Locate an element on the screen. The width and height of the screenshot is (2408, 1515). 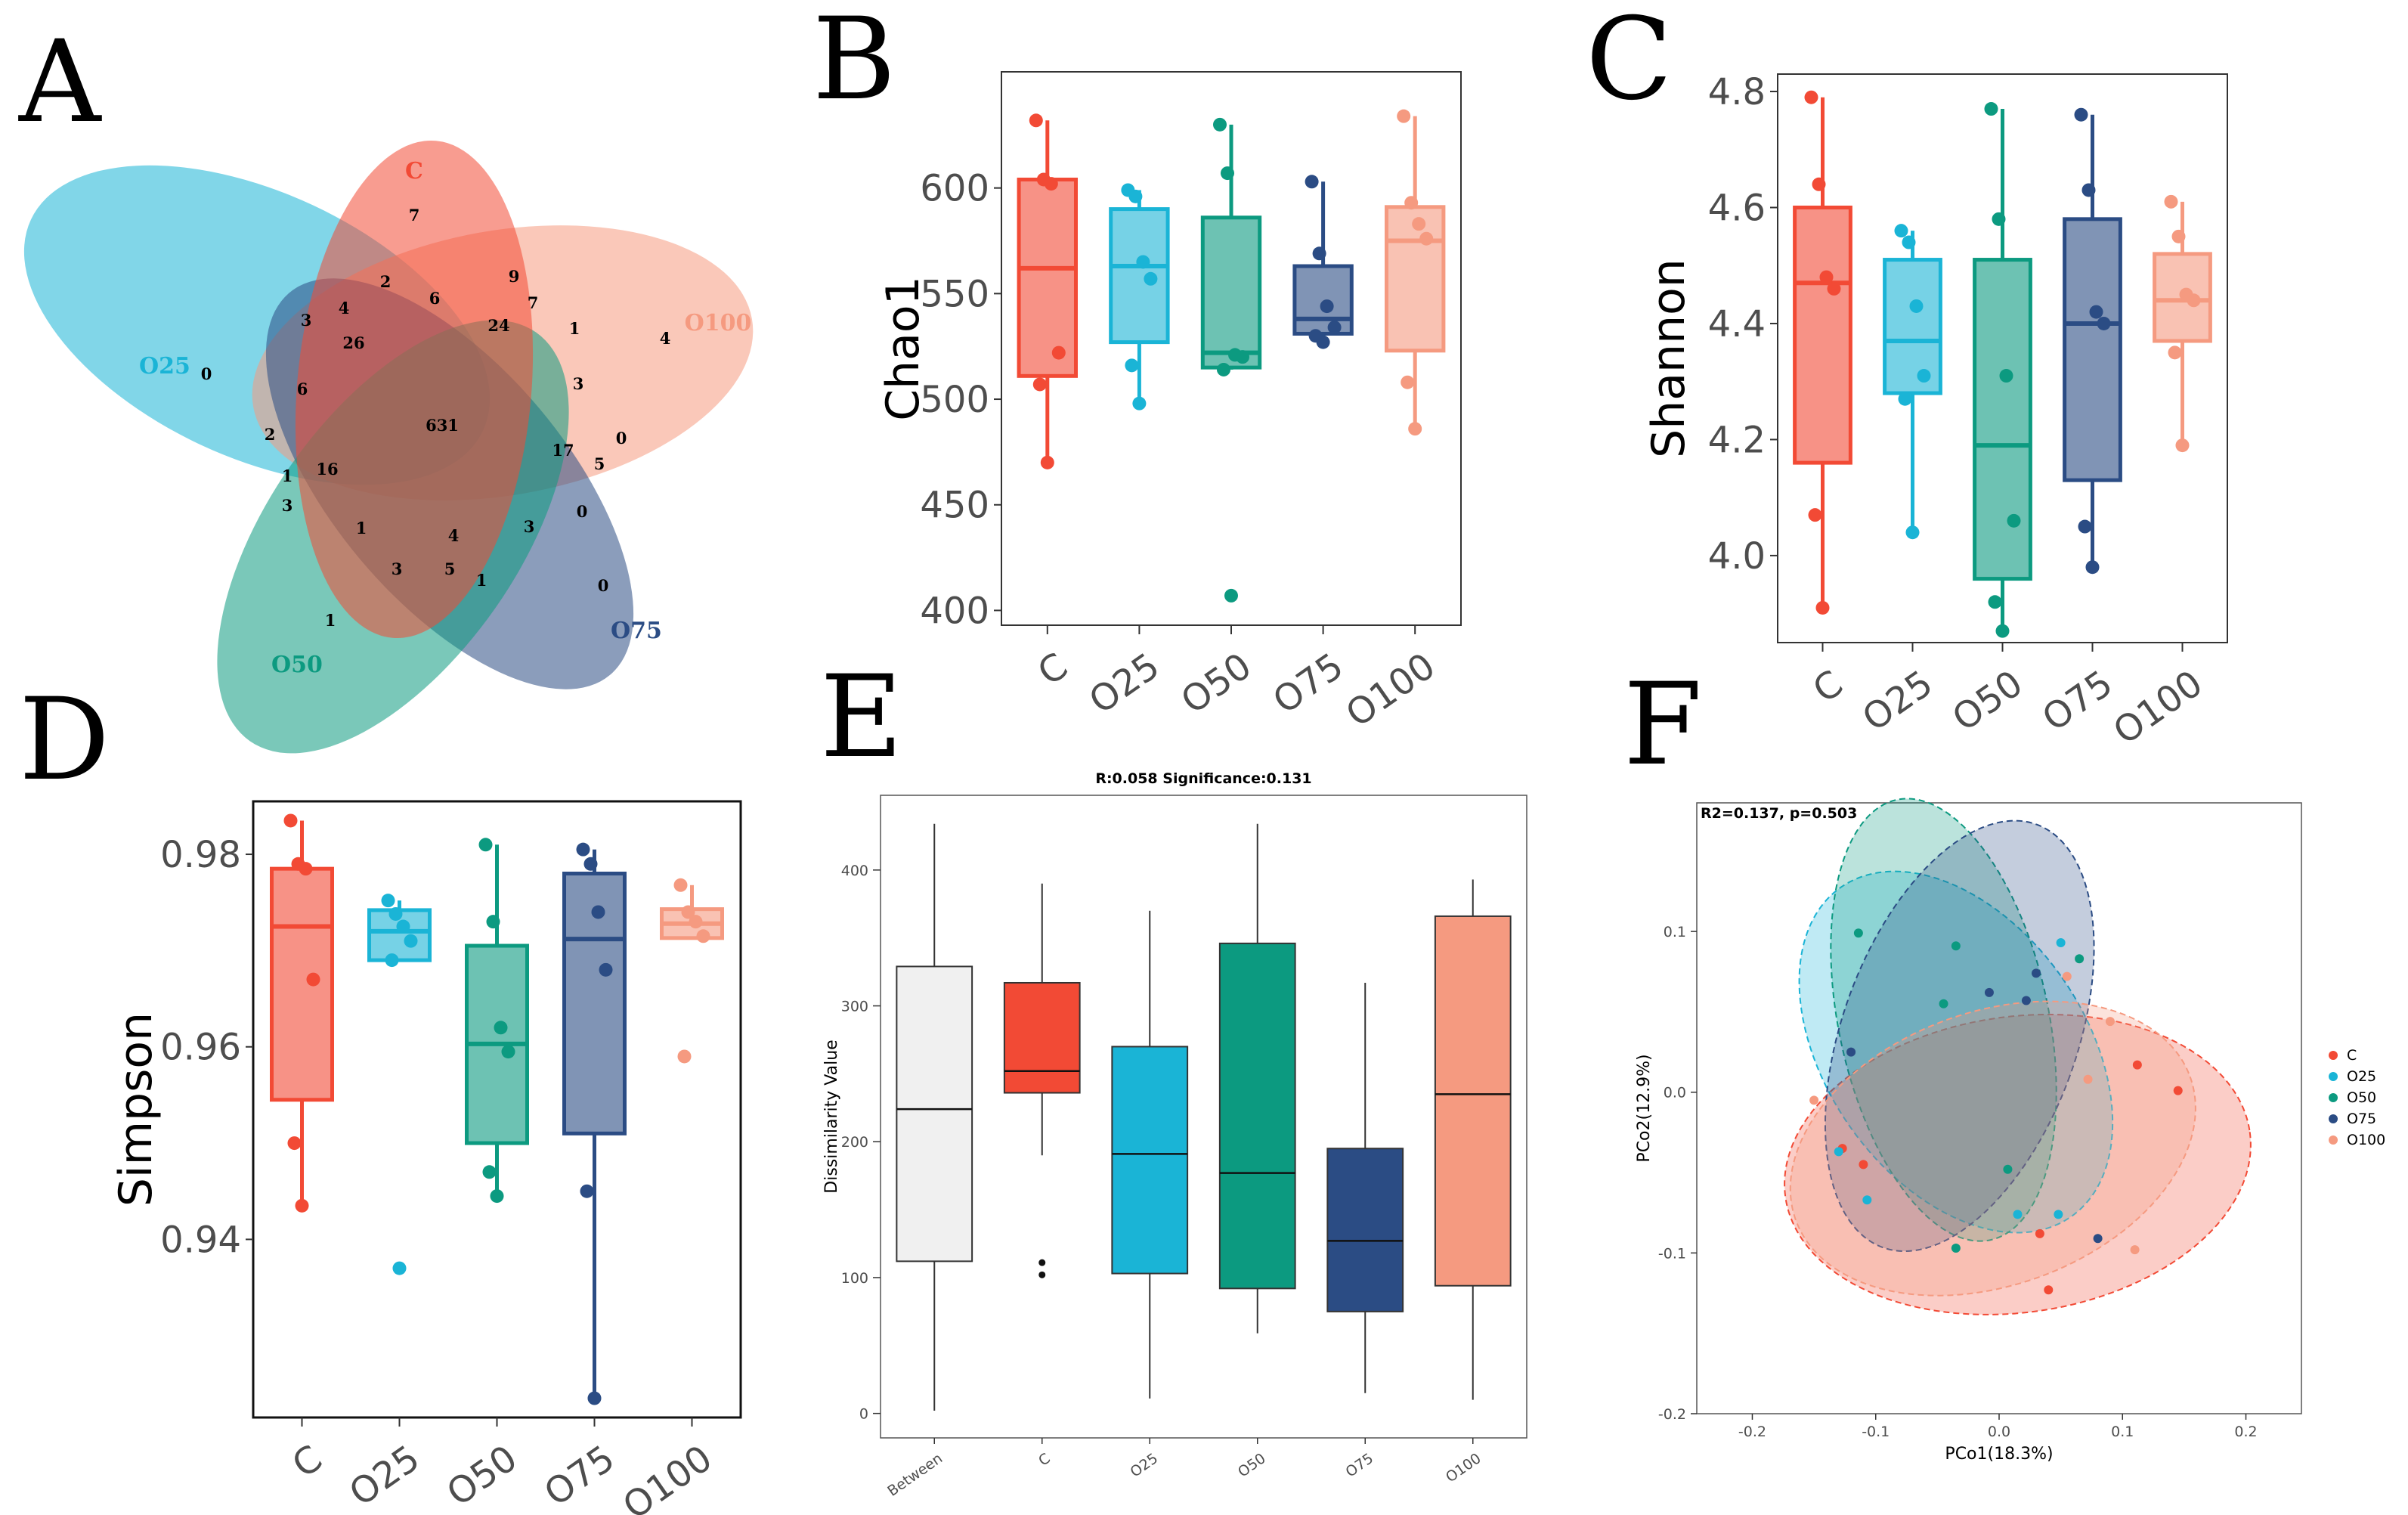
plot-title: R2=0.137, p=0.503 is located at coordinates (1779, 814).